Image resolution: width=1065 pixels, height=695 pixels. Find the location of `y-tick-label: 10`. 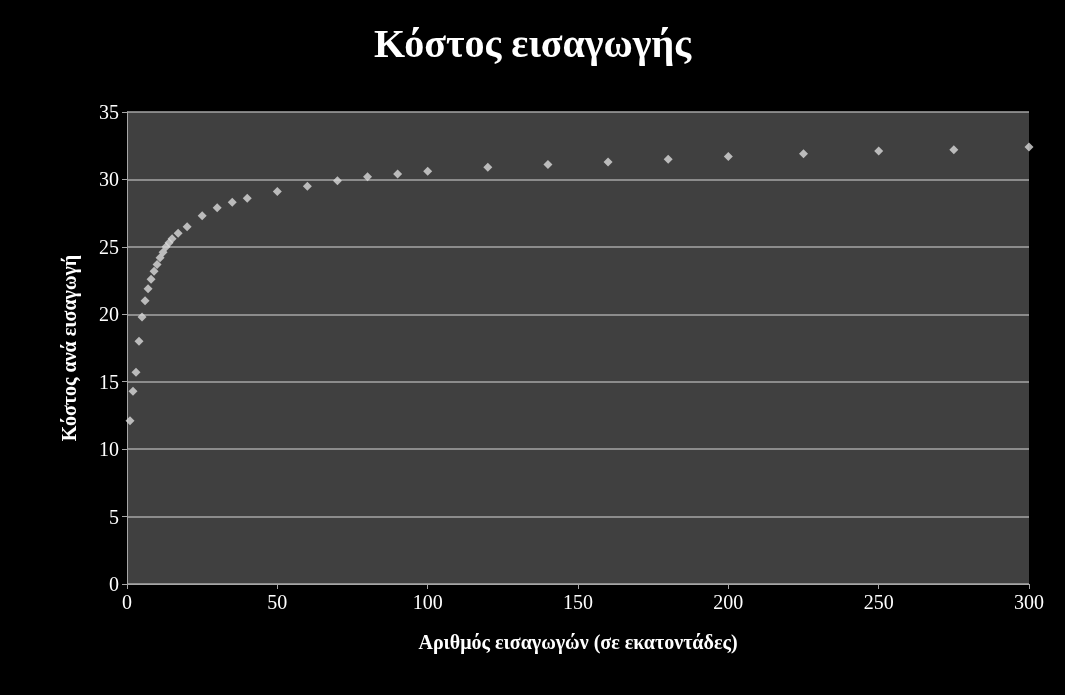

y-tick-label: 10 is located at coordinates (109, 449).